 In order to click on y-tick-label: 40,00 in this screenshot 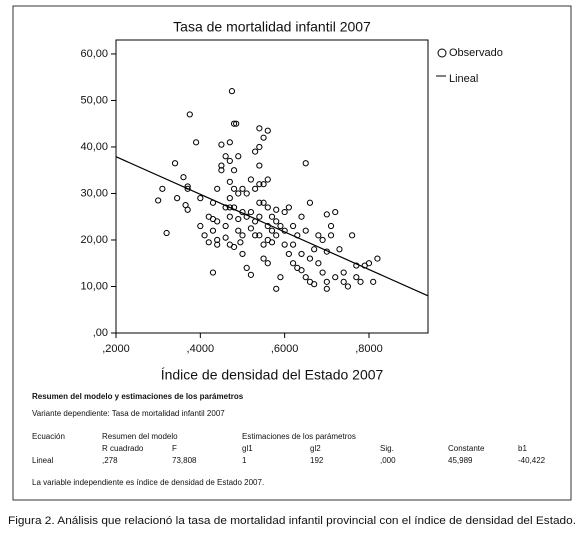, I will do `click(94, 147)`.